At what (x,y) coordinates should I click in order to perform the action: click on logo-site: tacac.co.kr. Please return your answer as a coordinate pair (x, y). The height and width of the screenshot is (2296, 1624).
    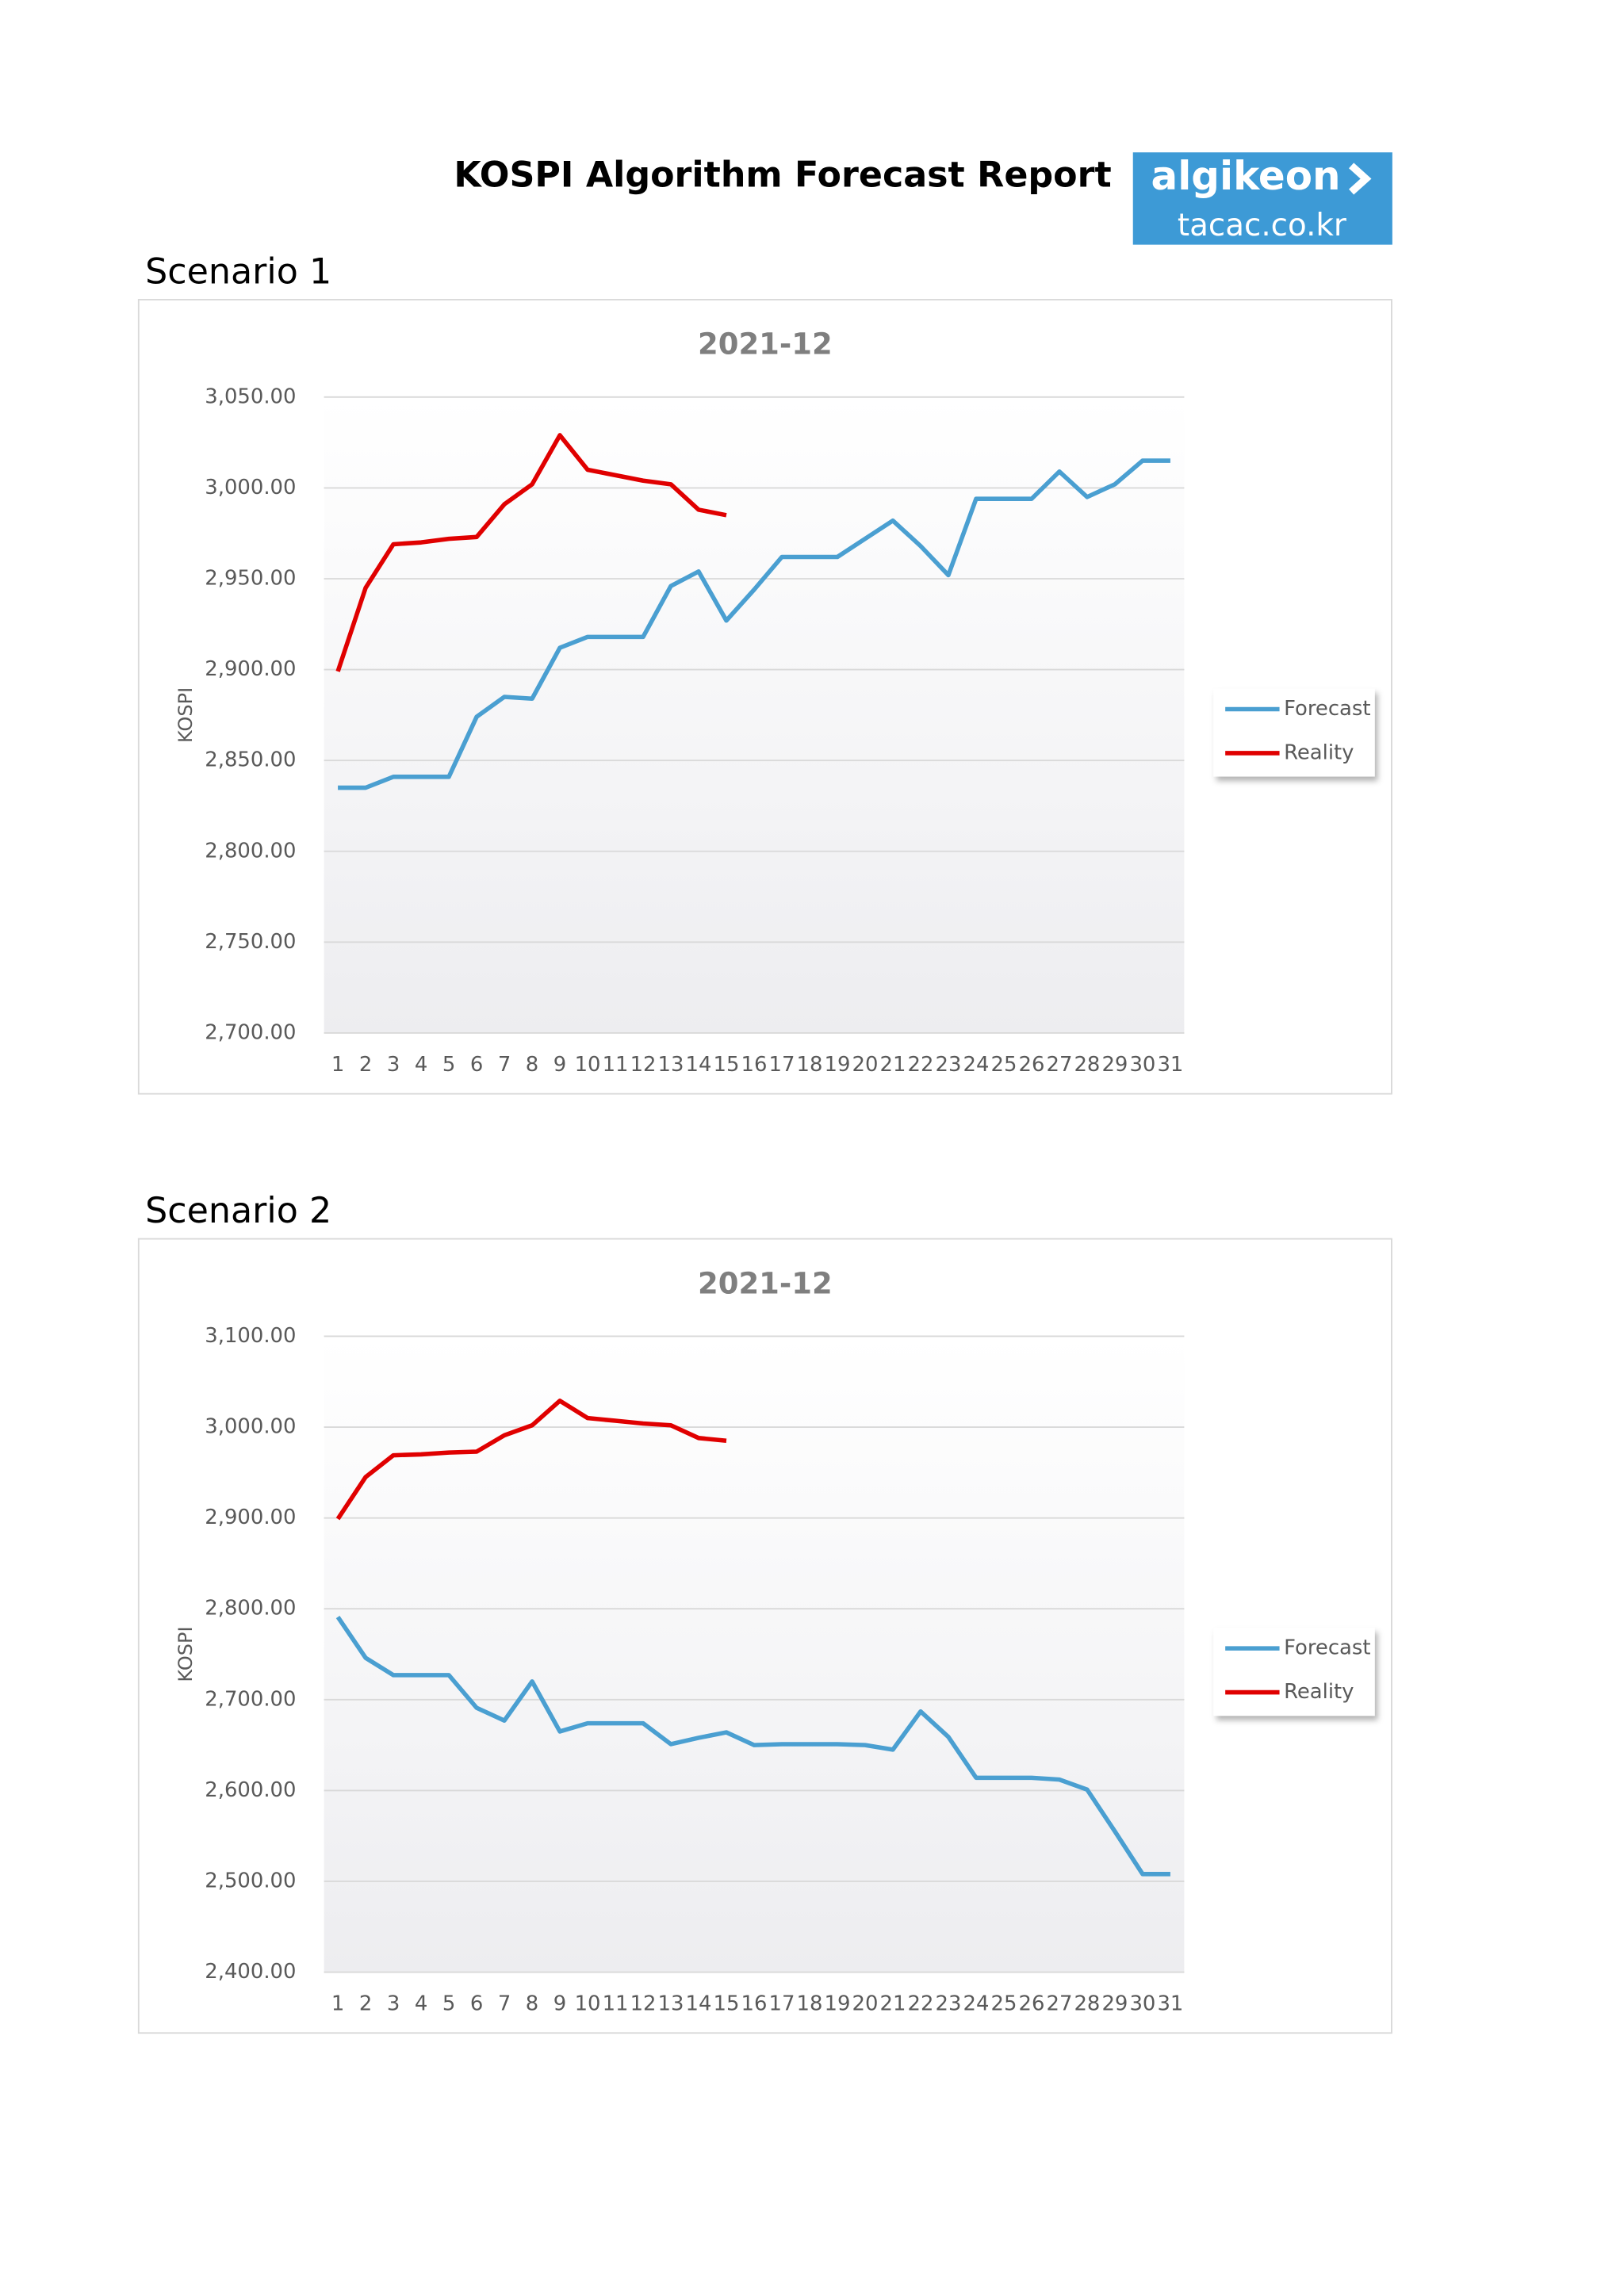
    Looking at the image, I should click on (1262, 226).